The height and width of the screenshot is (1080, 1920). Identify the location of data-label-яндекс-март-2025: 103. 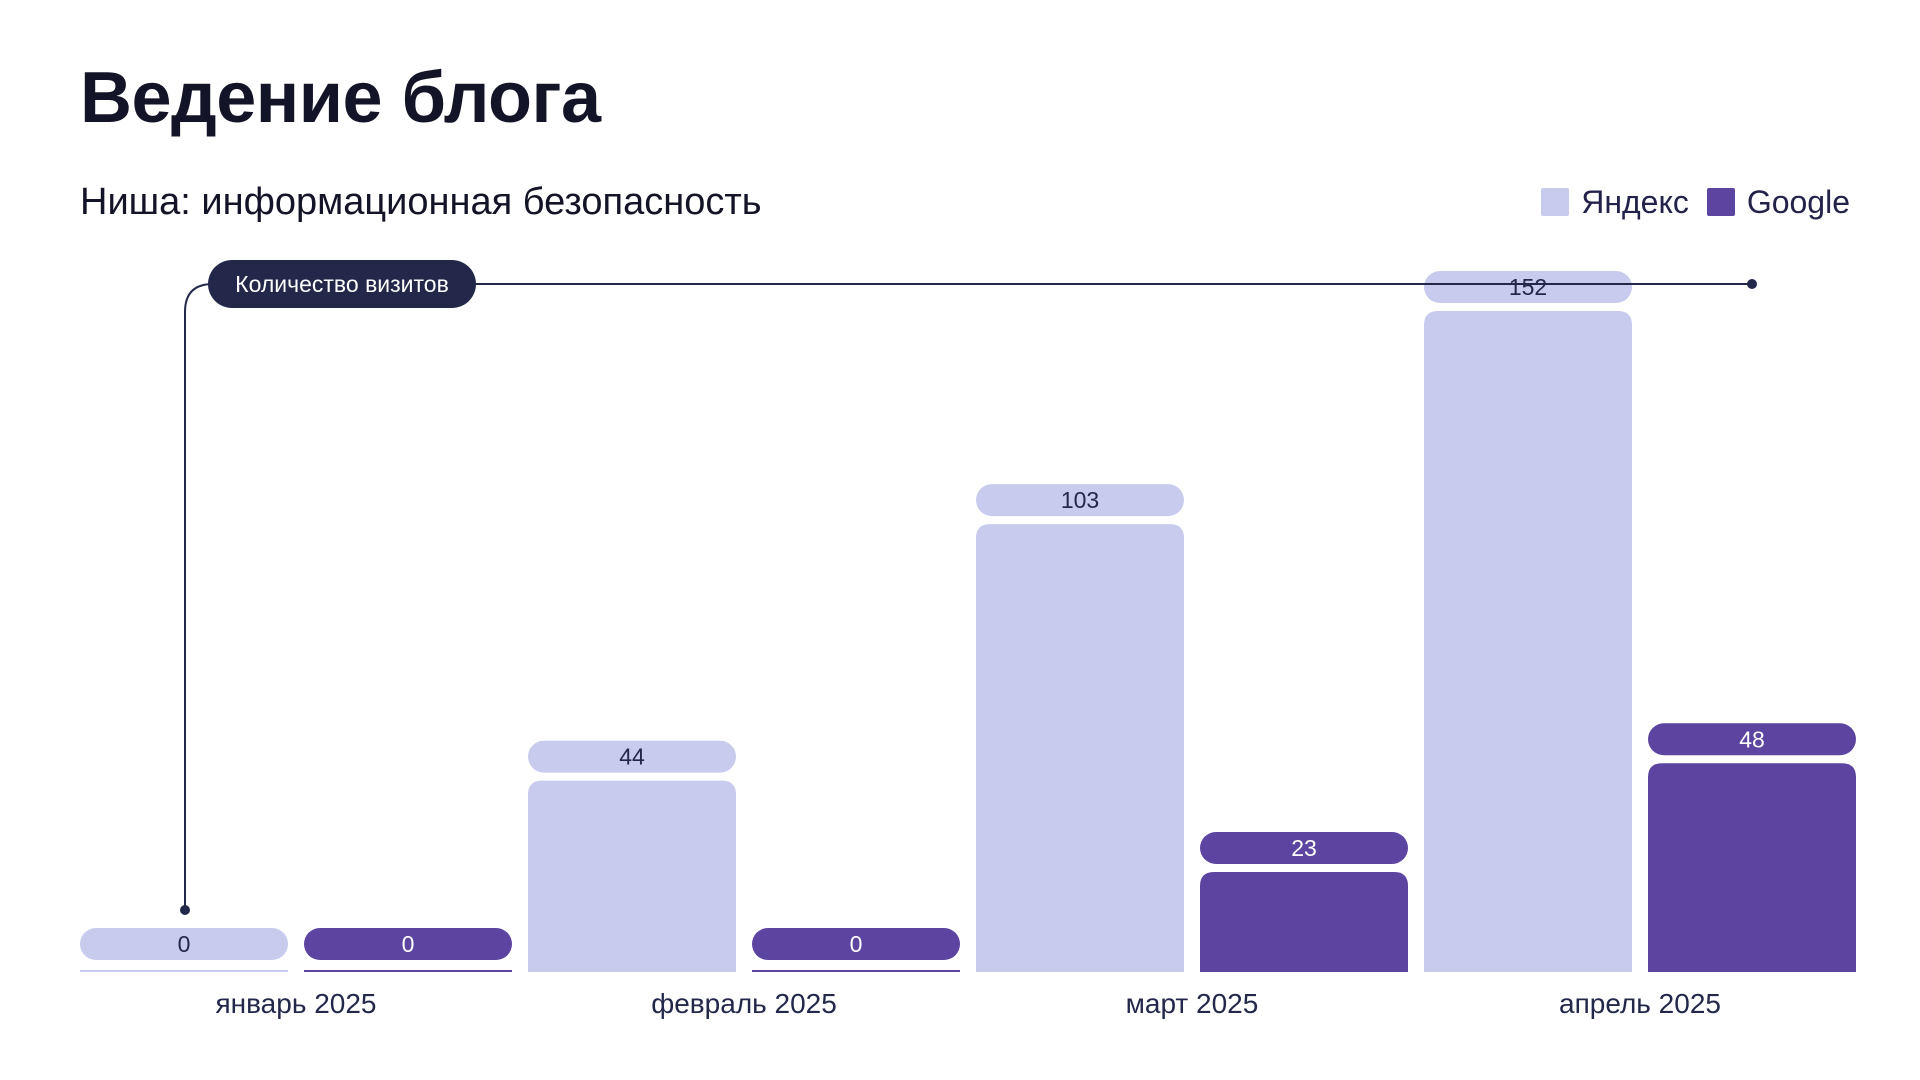
(1080, 500).